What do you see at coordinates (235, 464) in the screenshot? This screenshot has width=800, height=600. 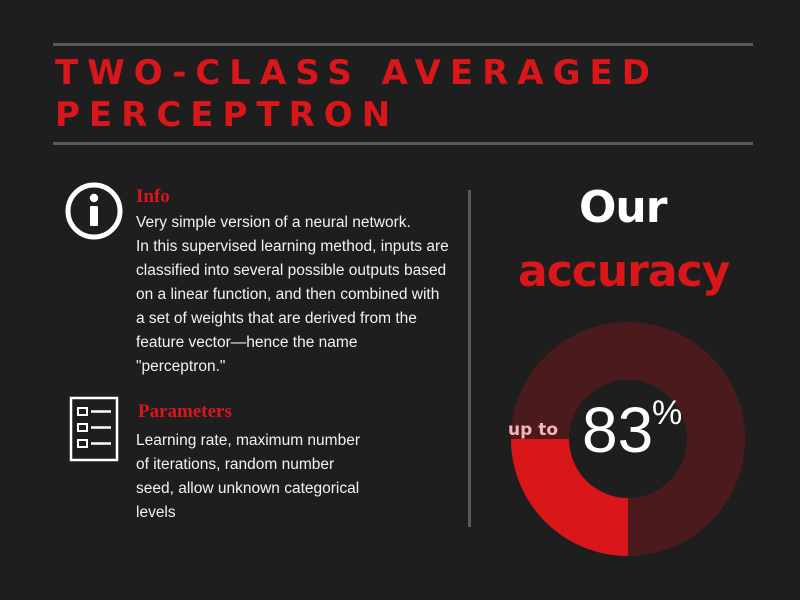 I see `parameters-line: of iterations, random number` at bounding box center [235, 464].